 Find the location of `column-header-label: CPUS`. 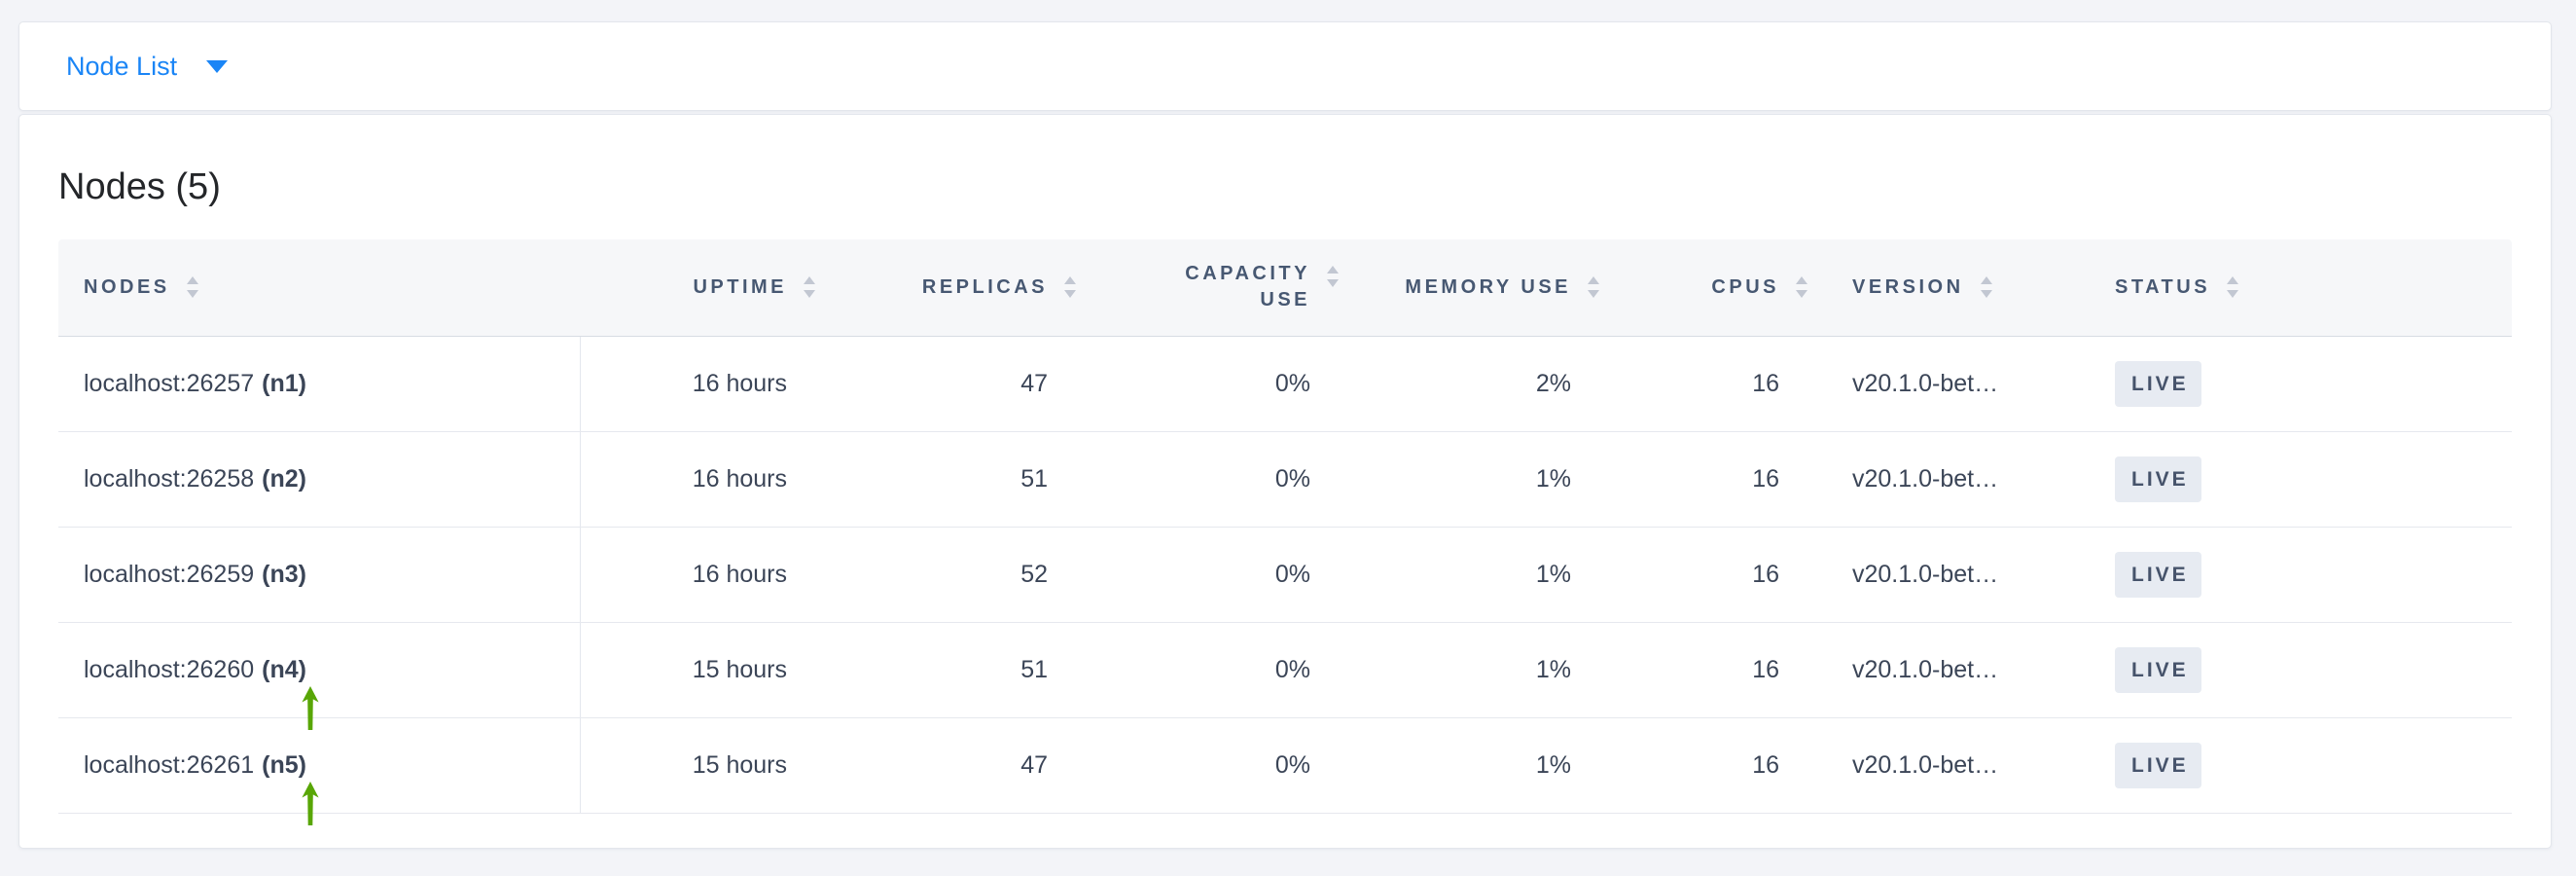

column-header-label: CPUS is located at coordinates (1745, 287).